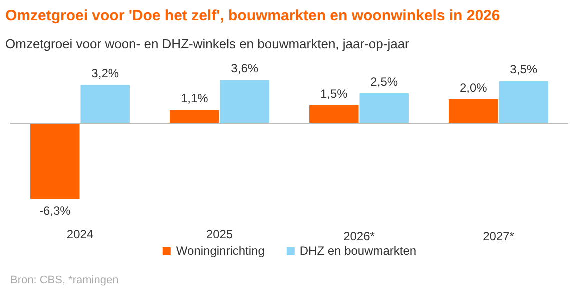  What do you see at coordinates (384, 81) in the screenshot?
I see `data-label: 2,5%` at bounding box center [384, 81].